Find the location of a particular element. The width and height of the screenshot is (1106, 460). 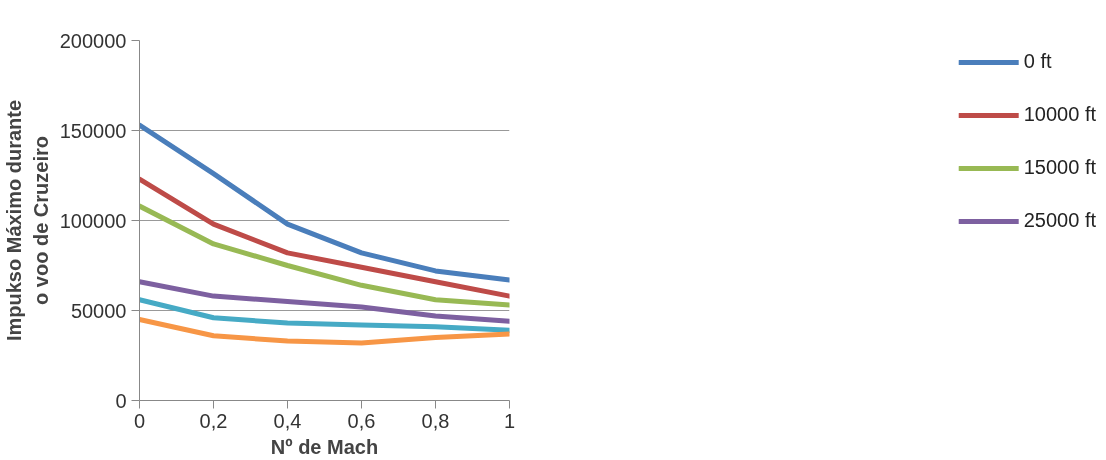

y-tick-label: 150000 is located at coordinates (93, 130).